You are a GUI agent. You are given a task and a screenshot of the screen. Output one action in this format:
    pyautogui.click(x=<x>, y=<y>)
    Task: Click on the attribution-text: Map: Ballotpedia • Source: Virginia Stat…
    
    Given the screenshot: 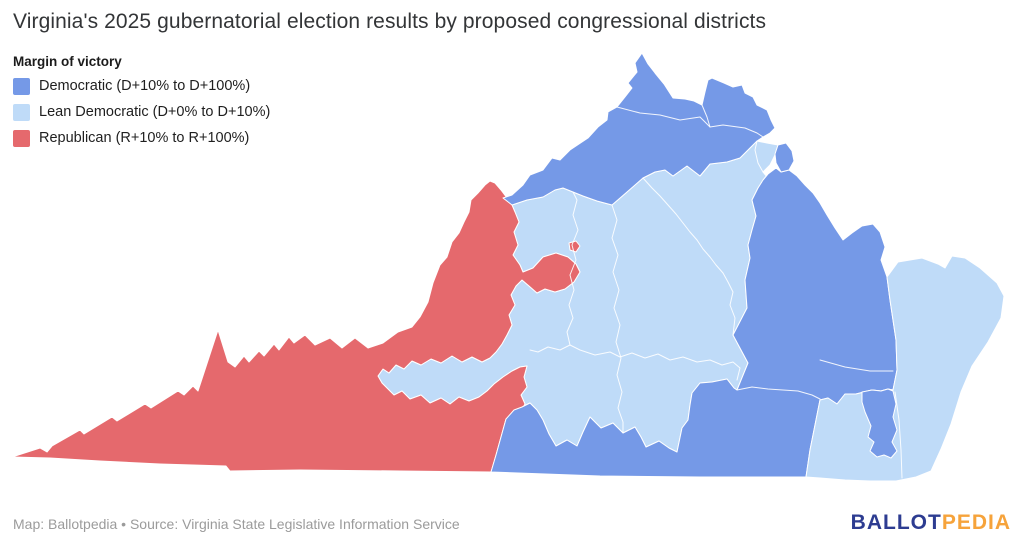 What is the action you would take?
    pyautogui.click(x=236, y=524)
    